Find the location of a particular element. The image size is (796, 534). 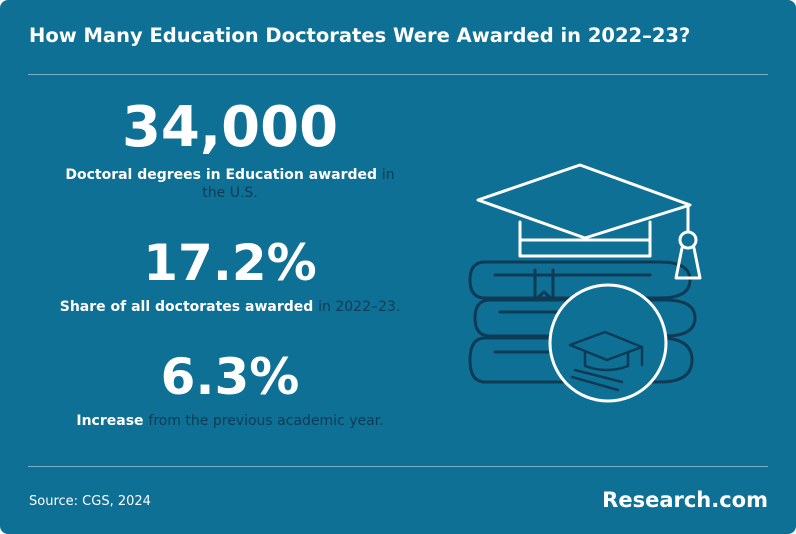

label-rest: in 2022–23. is located at coordinates (359, 307).